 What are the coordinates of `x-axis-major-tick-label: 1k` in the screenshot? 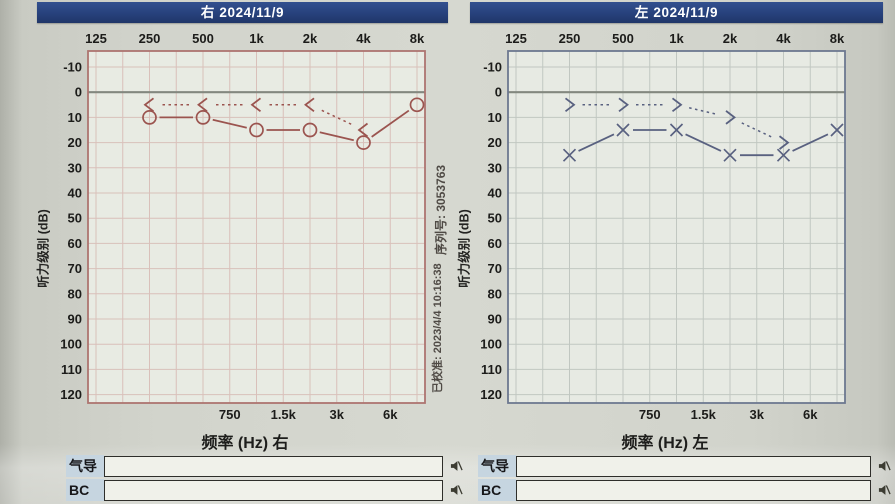 It's located at (676, 38).